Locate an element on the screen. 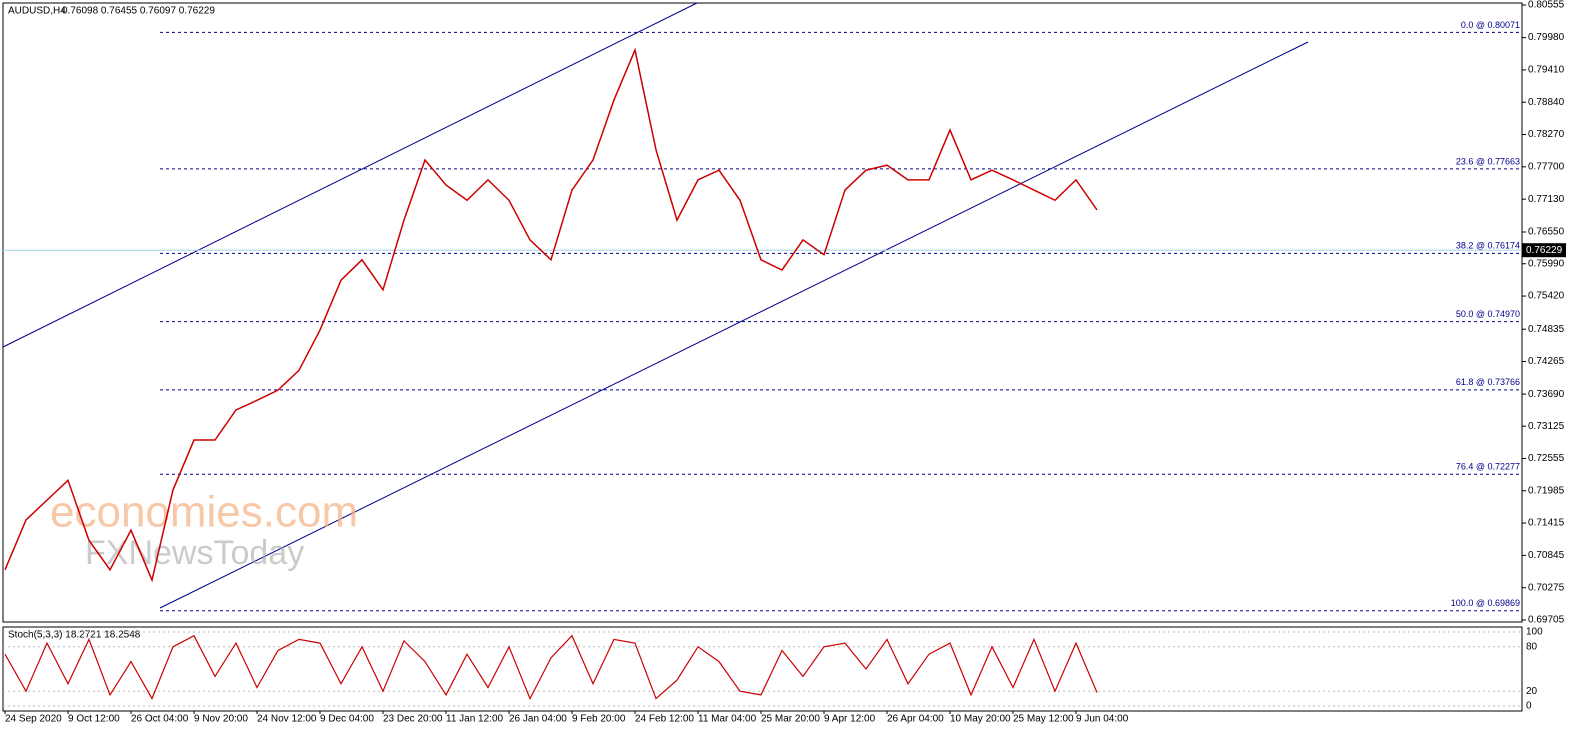 Image resolution: width=1596 pixels, height=743 pixels. y-tick-label: 0.71415 is located at coordinates (1546, 523).